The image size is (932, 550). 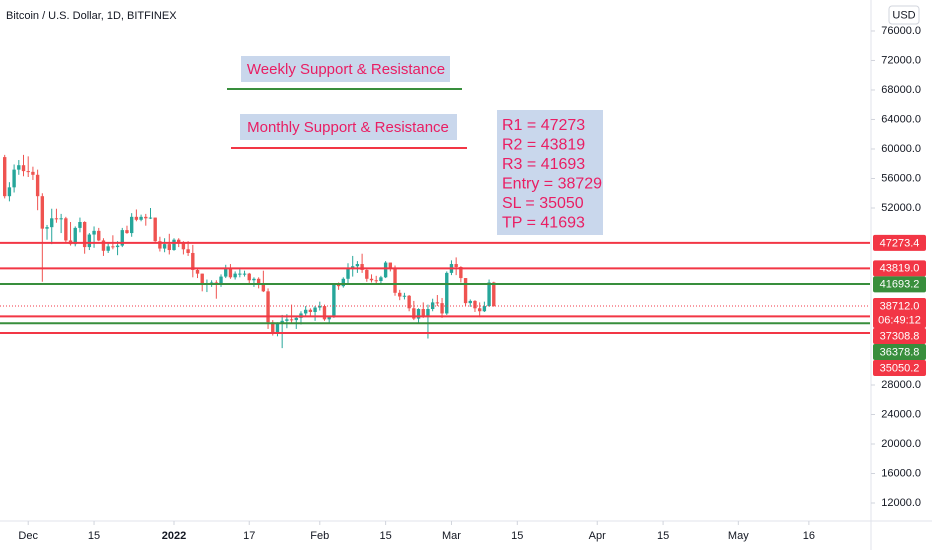 What do you see at coordinates (900, 336) in the screenshot?
I see `price-label: 37308.8` at bounding box center [900, 336].